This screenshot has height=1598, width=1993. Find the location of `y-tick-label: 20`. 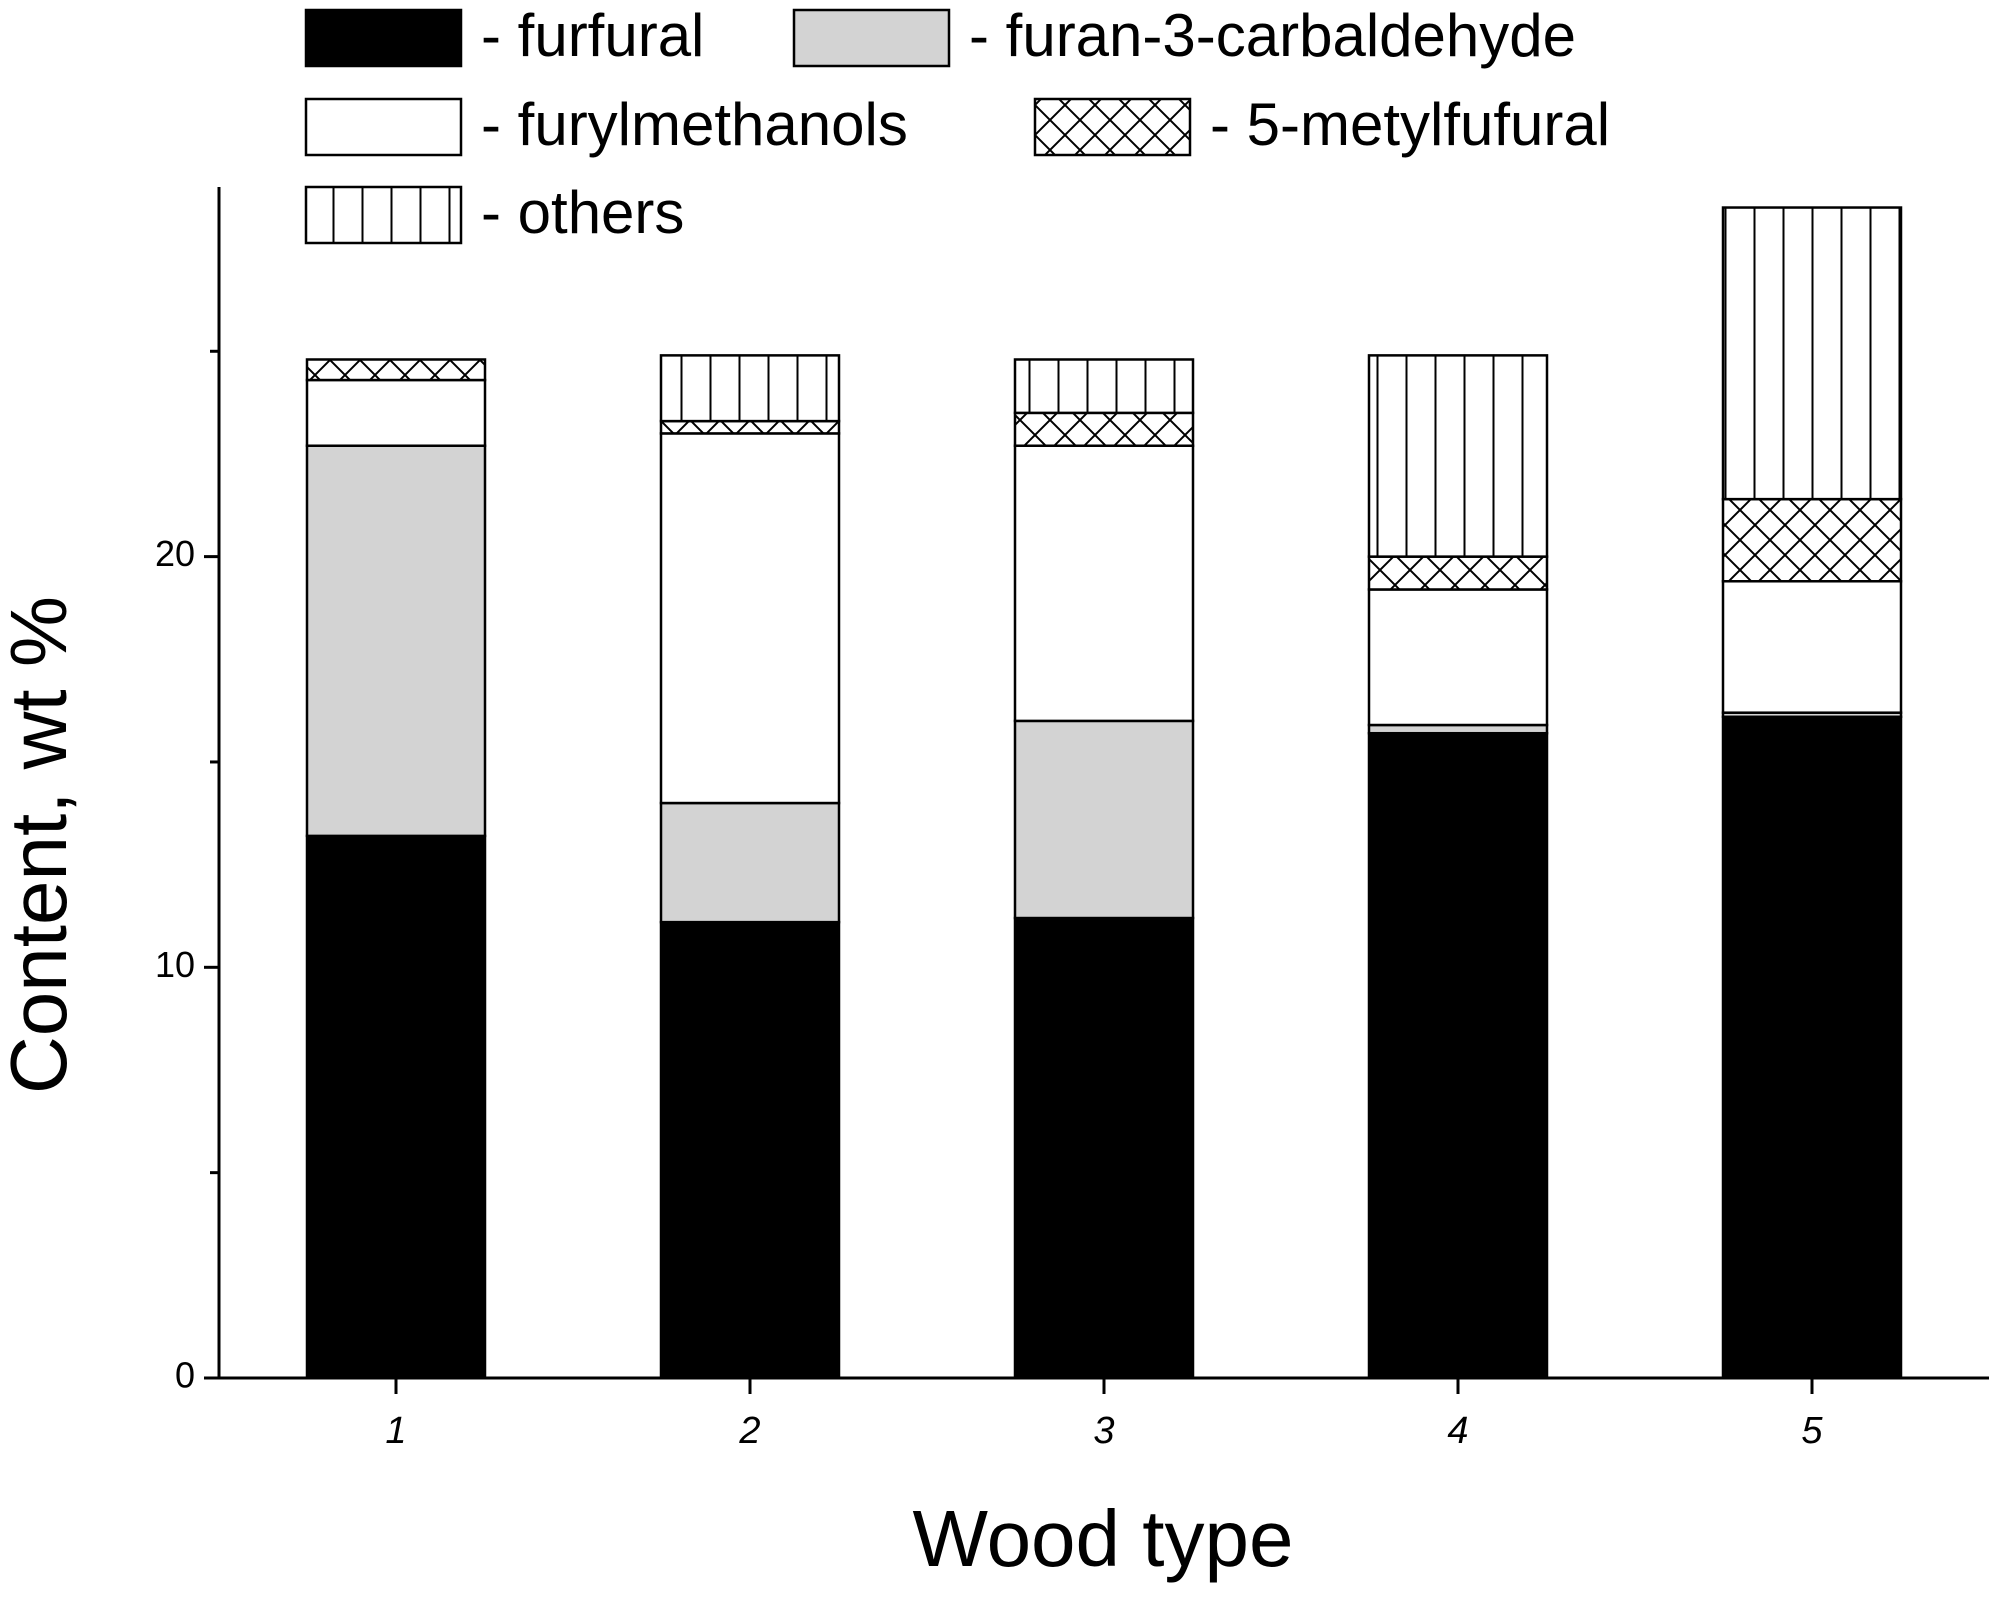

y-tick-label: 20 is located at coordinates (175, 553).